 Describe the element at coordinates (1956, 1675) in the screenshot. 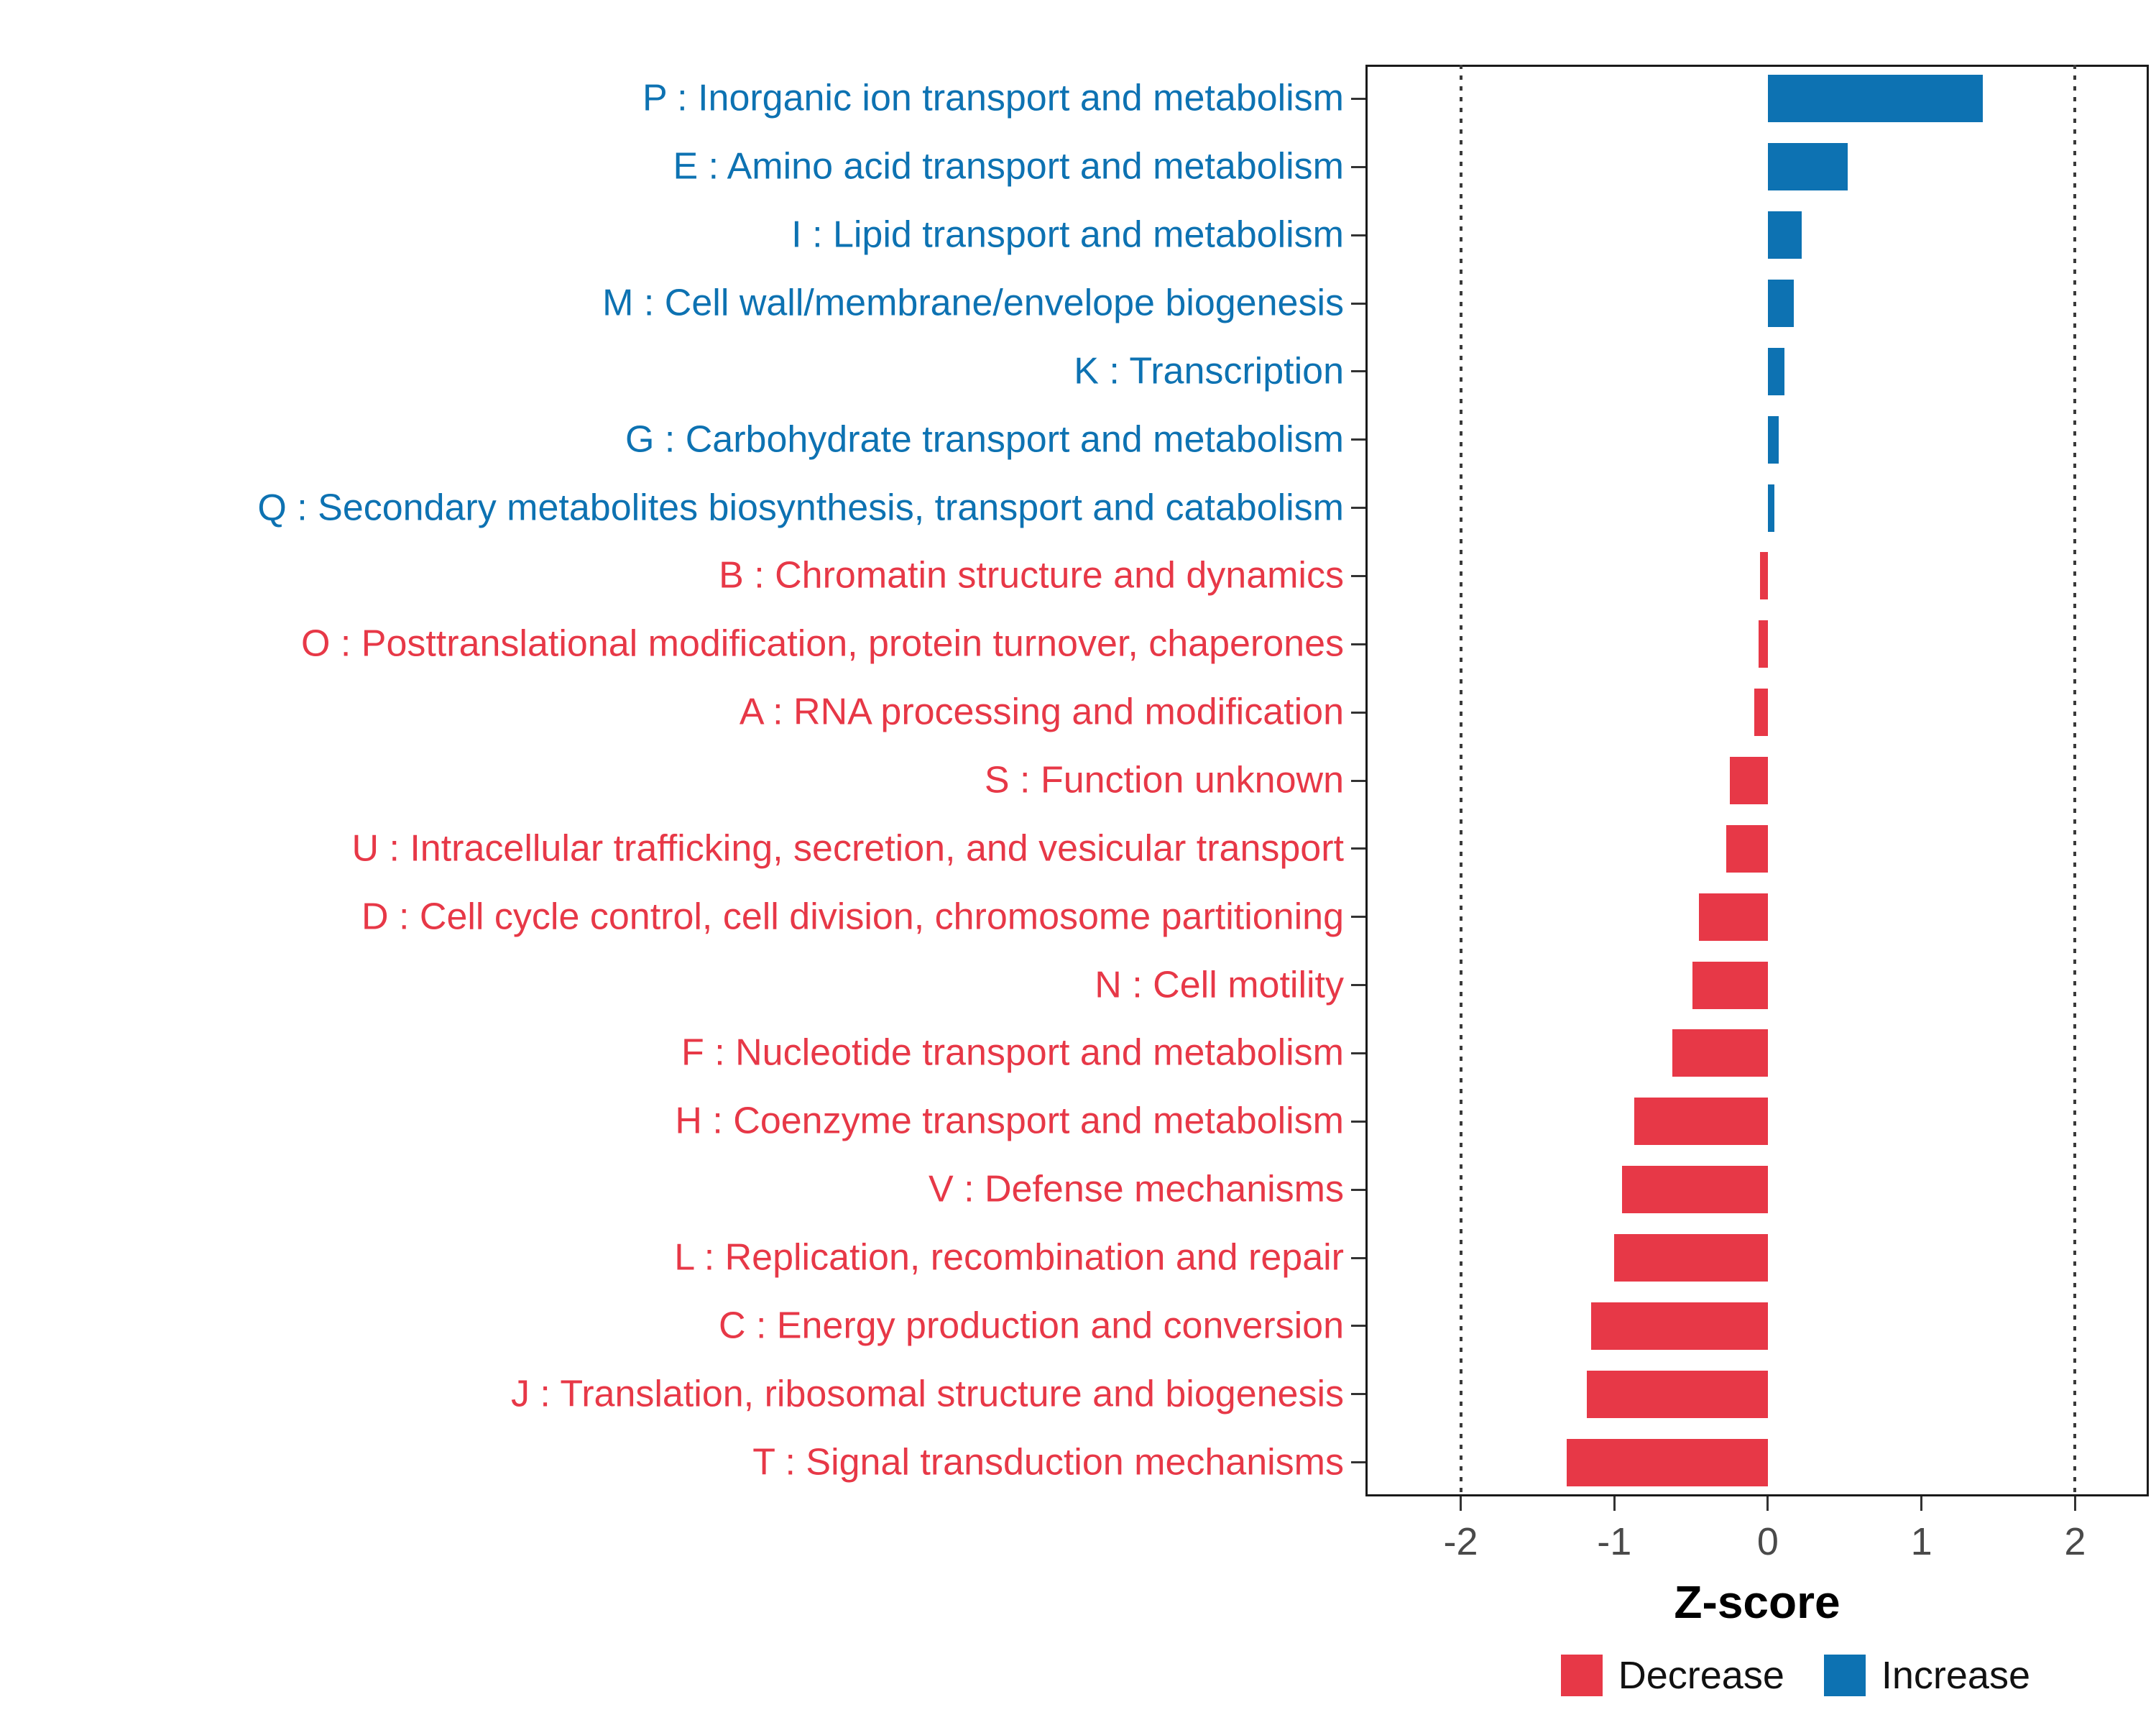

I see `legend-label-increase: Increase` at that location.